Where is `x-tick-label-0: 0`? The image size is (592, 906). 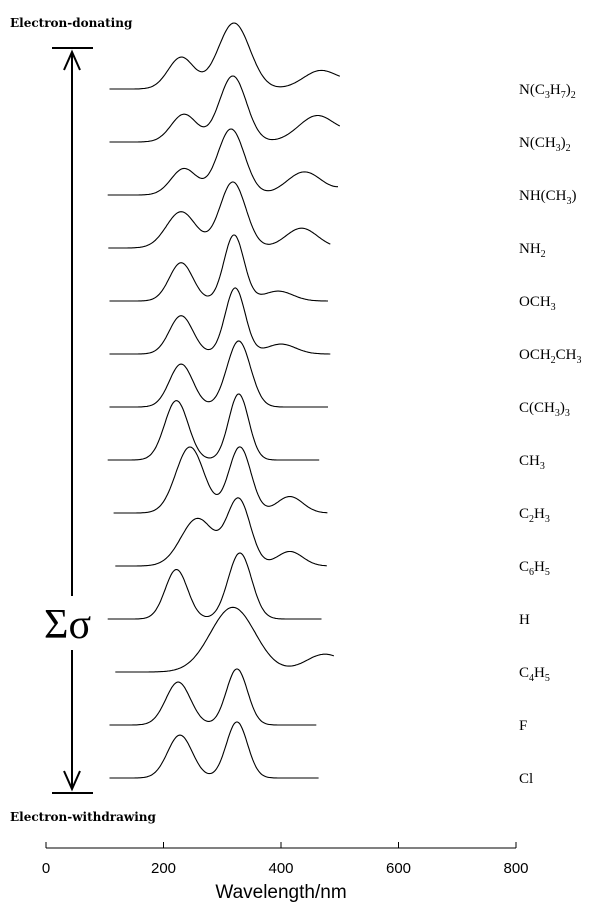 x-tick-label-0: 0 is located at coordinates (46, 868).